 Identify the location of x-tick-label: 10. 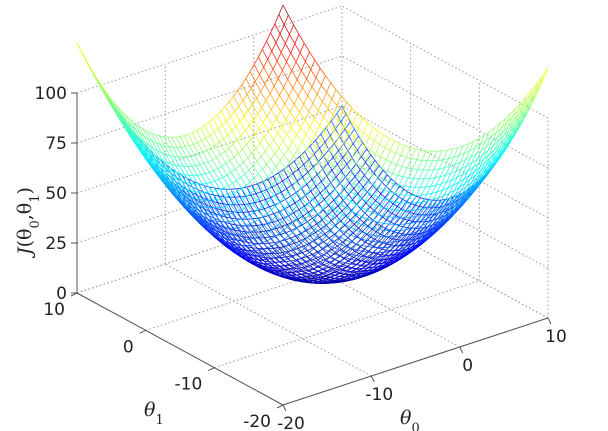
(556, 337).